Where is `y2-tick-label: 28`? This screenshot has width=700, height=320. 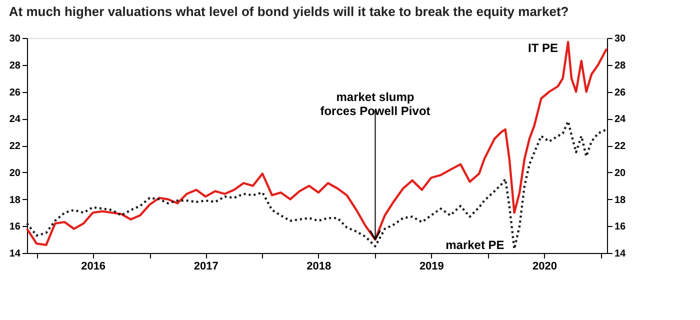 y2-tick-label: 28 is located at coordinates (620, 66).